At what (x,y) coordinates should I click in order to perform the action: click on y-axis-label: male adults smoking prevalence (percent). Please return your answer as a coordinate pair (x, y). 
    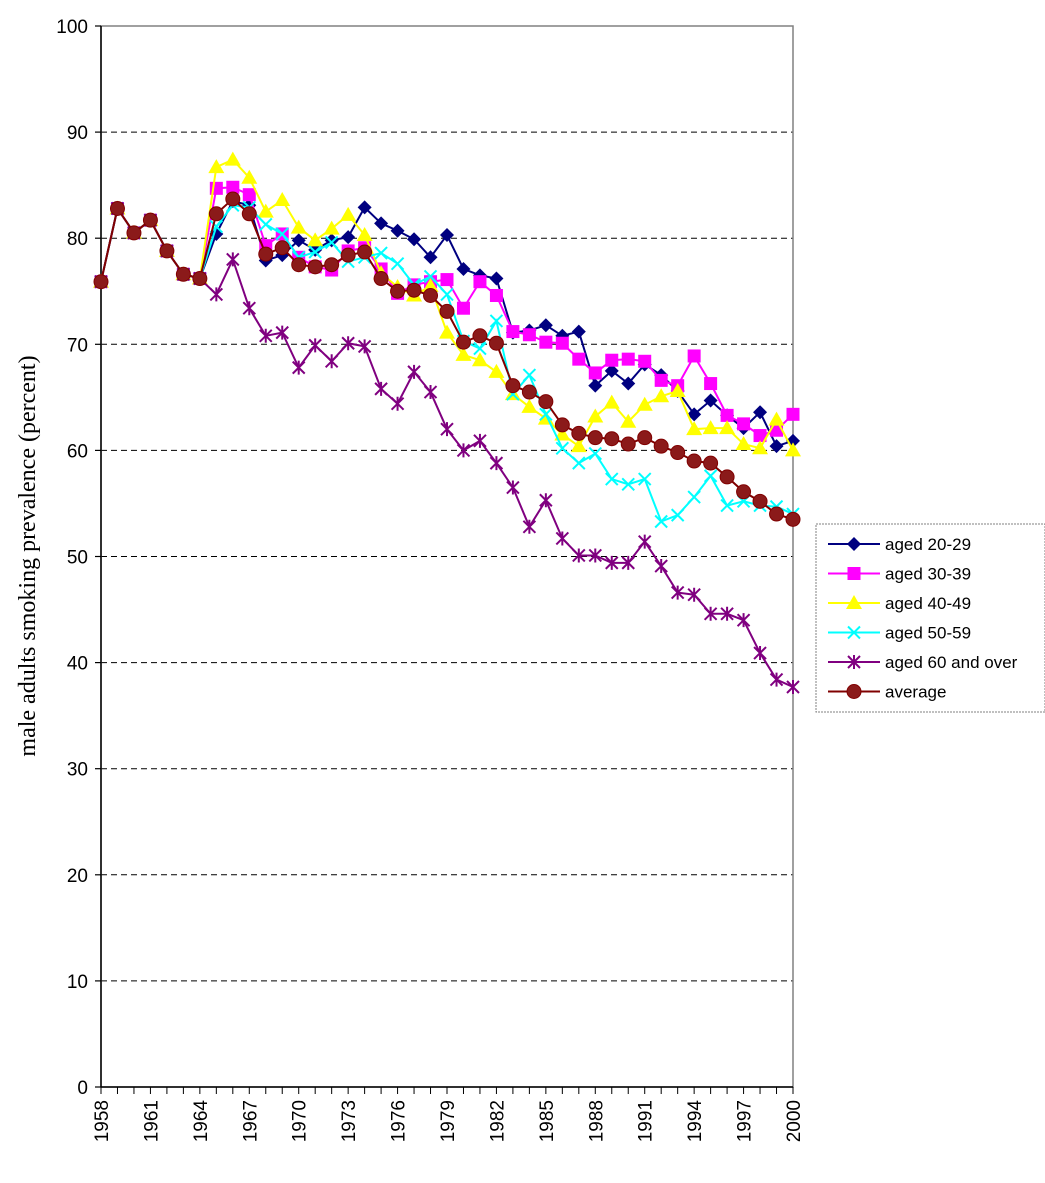
    Looking at the image, I should click on (28, 555).